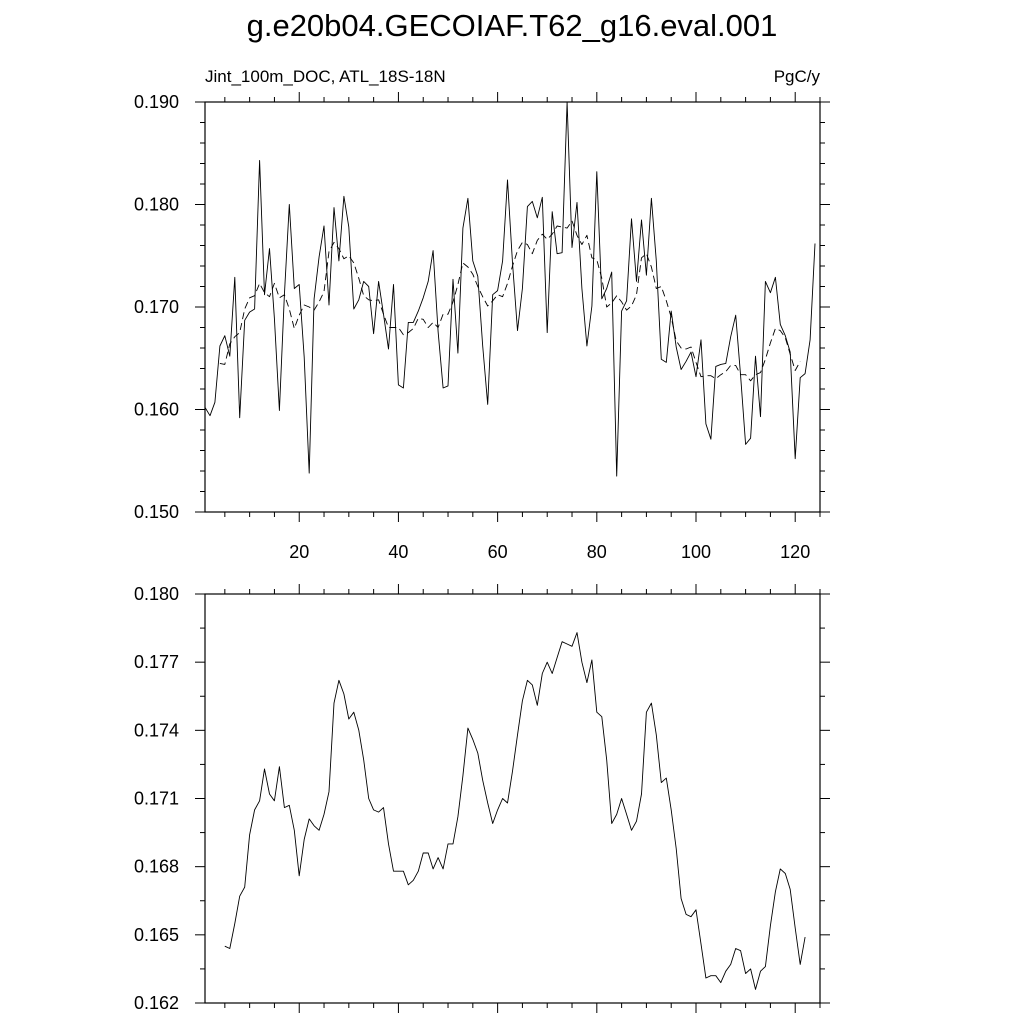 This screenshot has height=1024, width=1024. Describe the element at coordinates (797, 76) in the screenshot. I see `right-string: PgC/y` at that location.